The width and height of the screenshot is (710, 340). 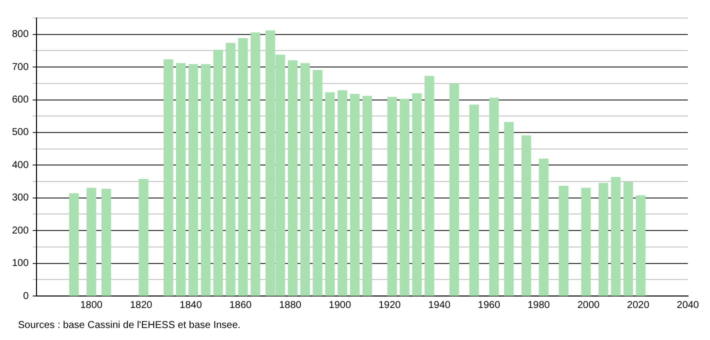 I want to click on x-tick-label: 1840, so click(x=191, y=305).